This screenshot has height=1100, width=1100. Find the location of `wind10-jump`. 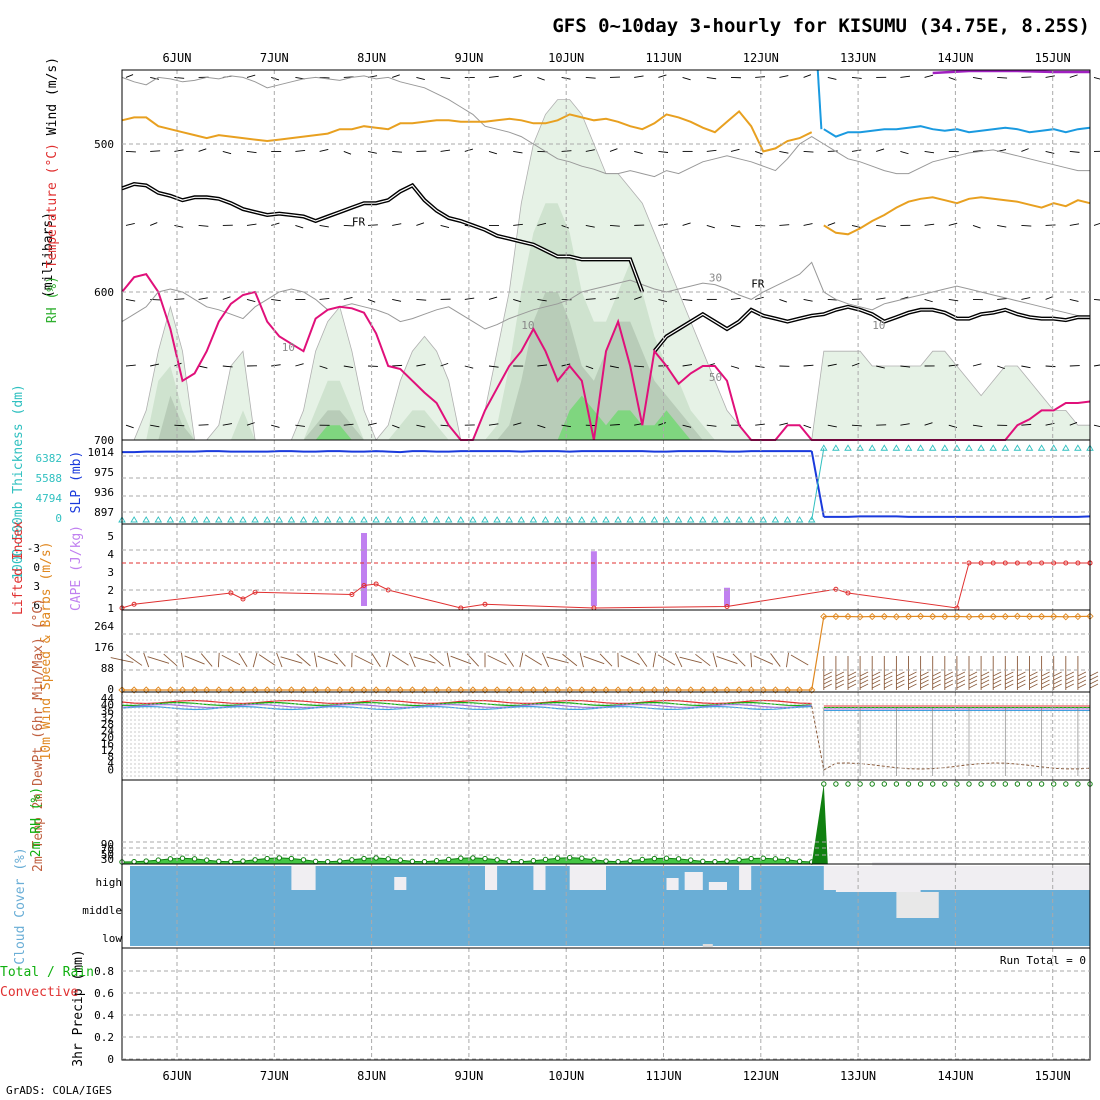

wind10-jump is located at coordinates (818, 653).